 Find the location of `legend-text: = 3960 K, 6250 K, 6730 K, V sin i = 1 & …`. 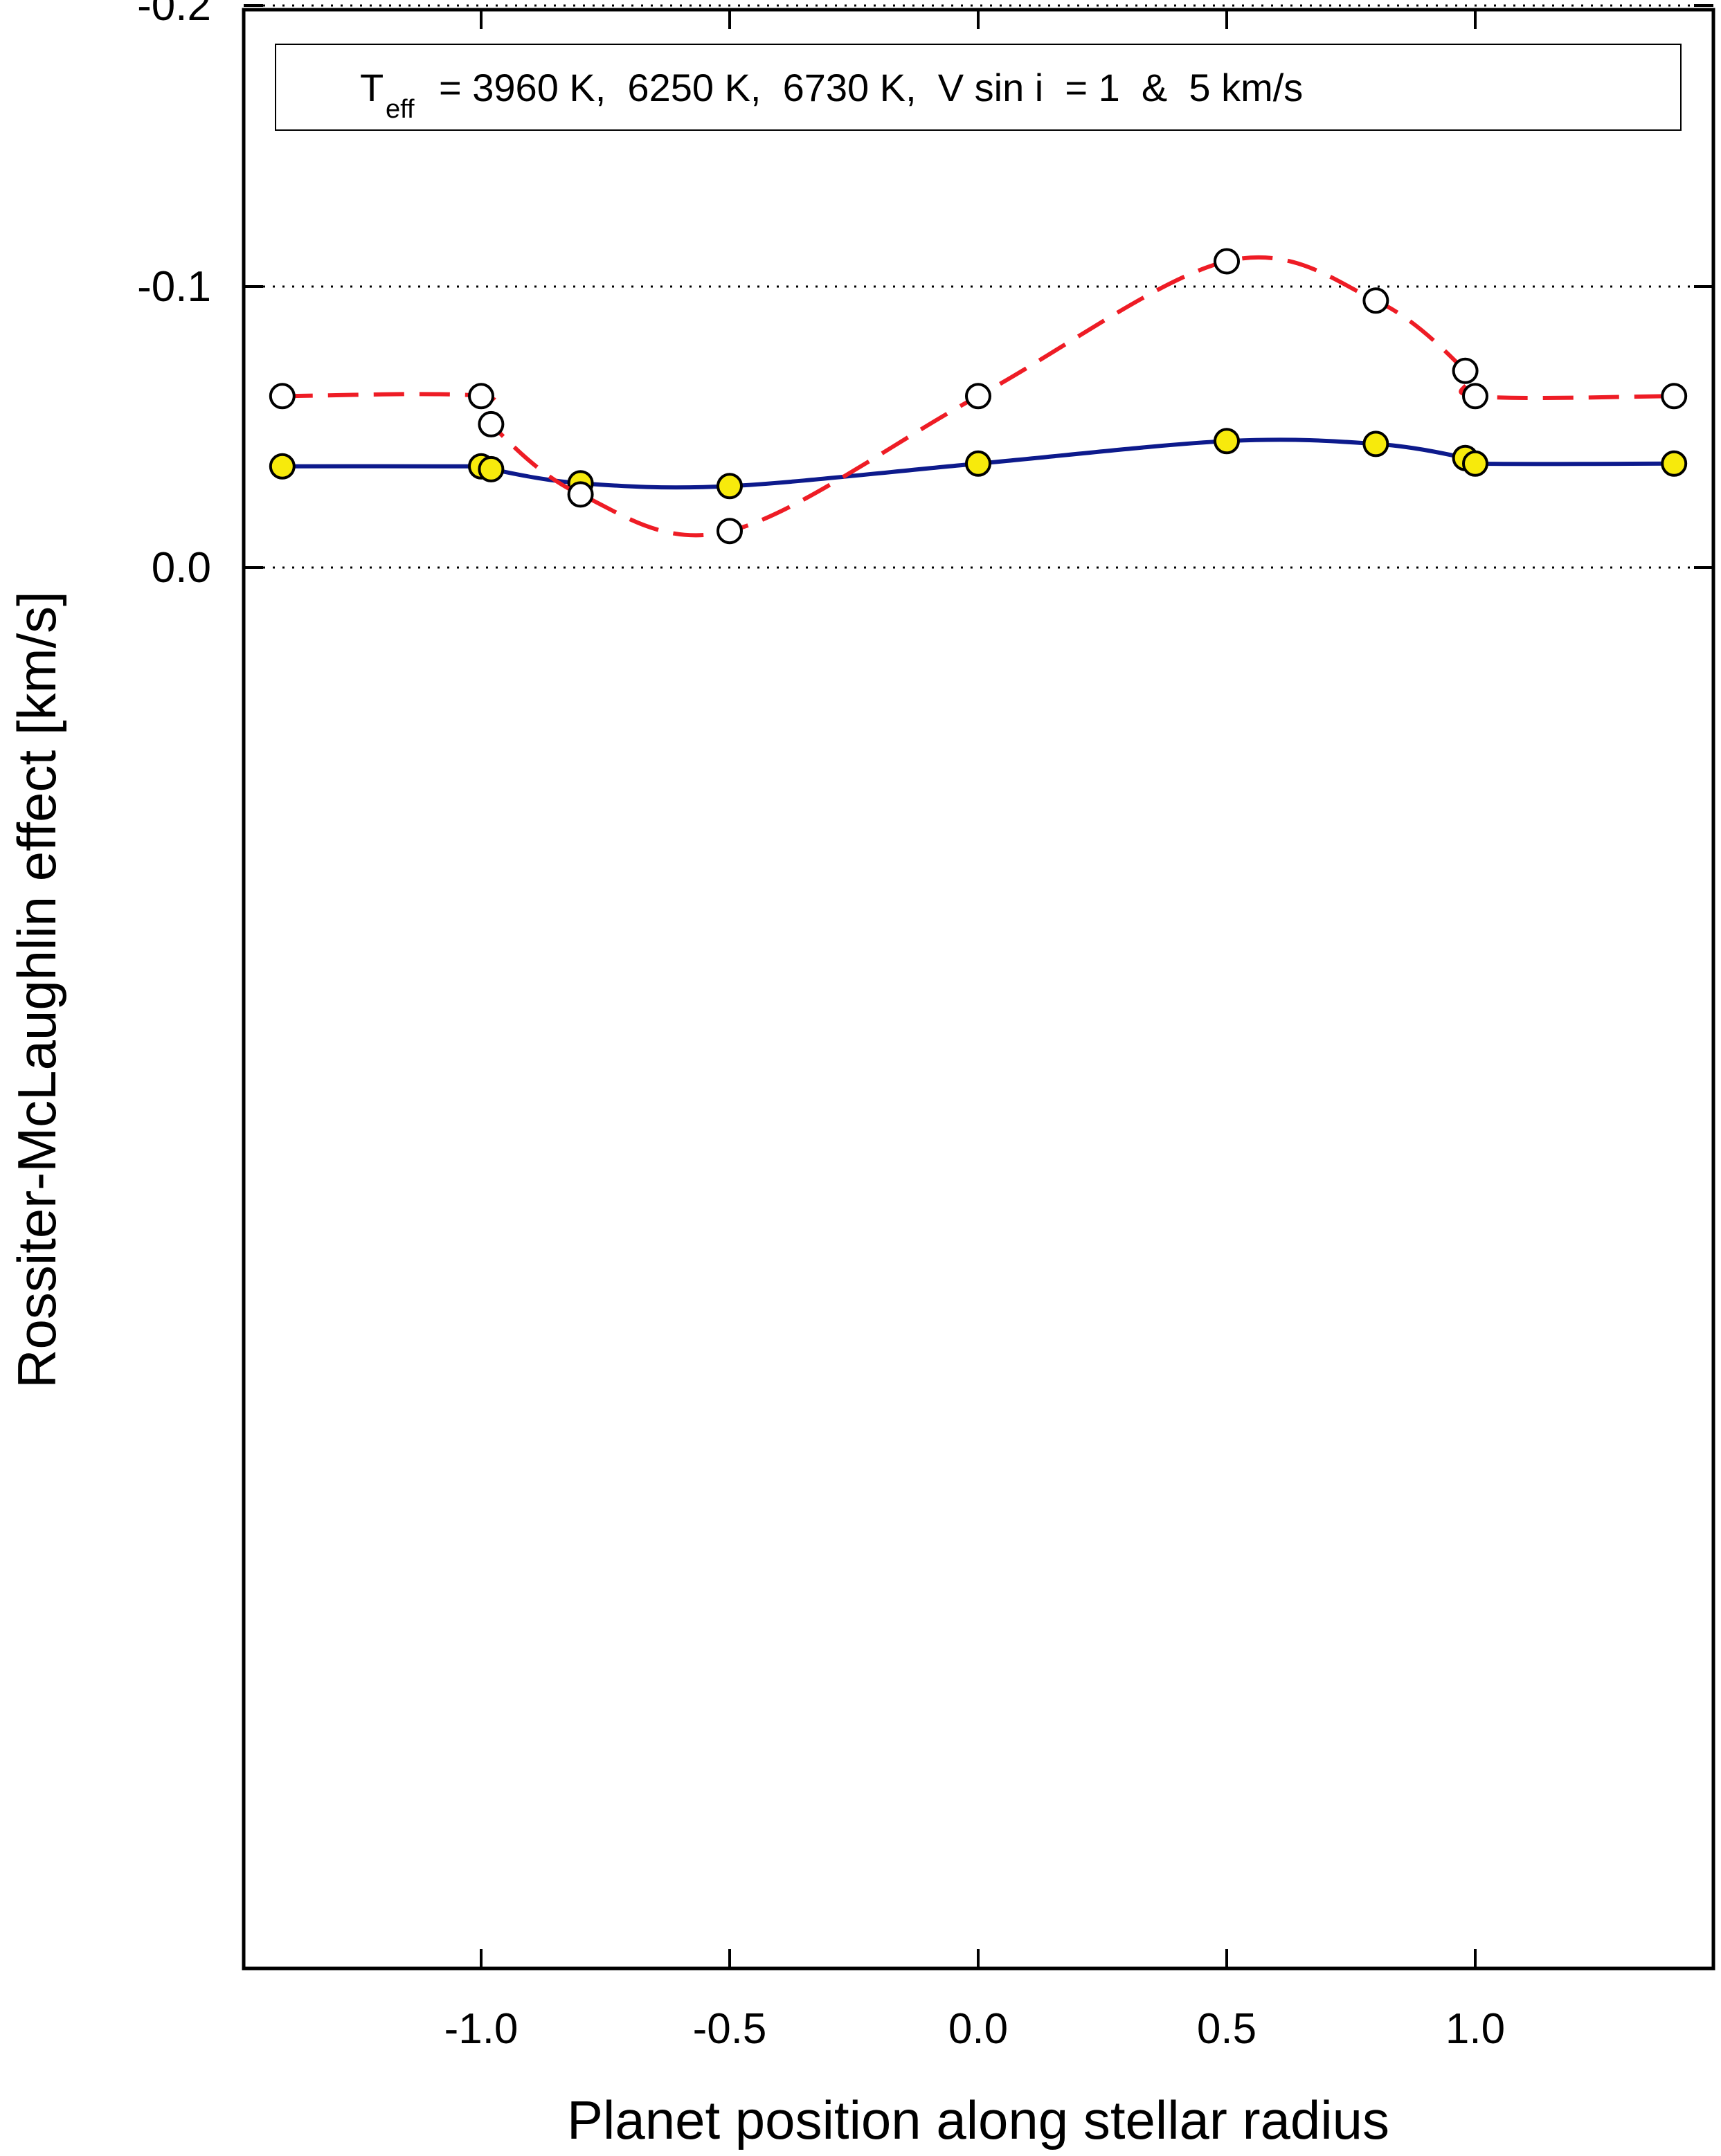

legend-text: = 3960 K, 6250 K, 6730 K, V sin i = 1 & … is located at coordinates (871, 87).